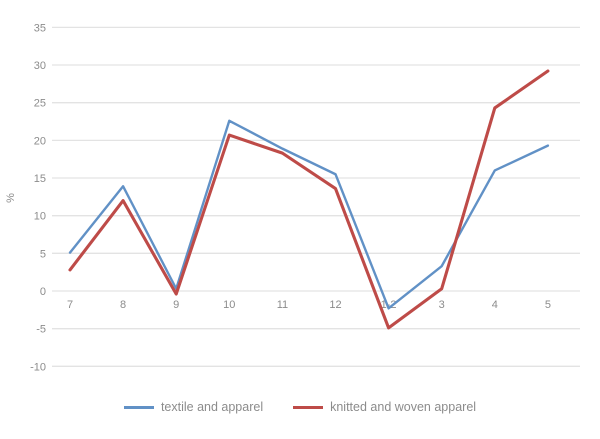  I want to click on legend-line-swatch-red, so click(308, 407).